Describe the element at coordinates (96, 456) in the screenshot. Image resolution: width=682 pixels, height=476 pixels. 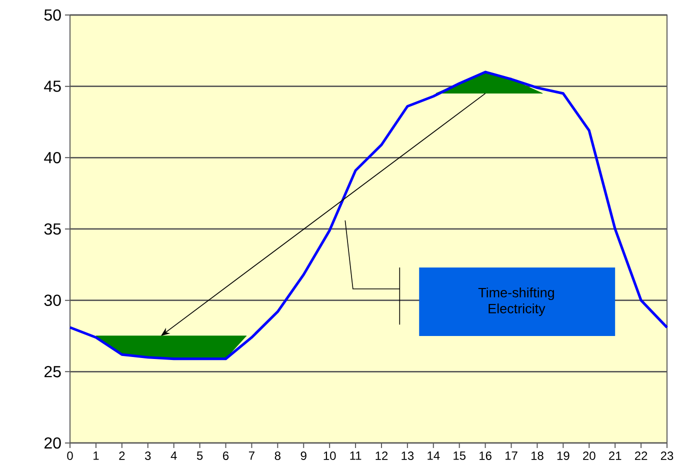
I see `x-tick-label: 1` at that location.